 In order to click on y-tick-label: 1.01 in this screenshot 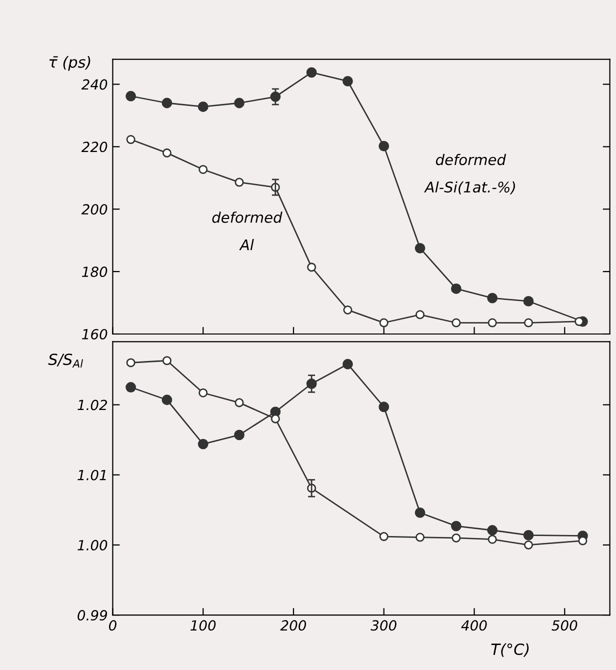, I will do `click(92, 475)`.